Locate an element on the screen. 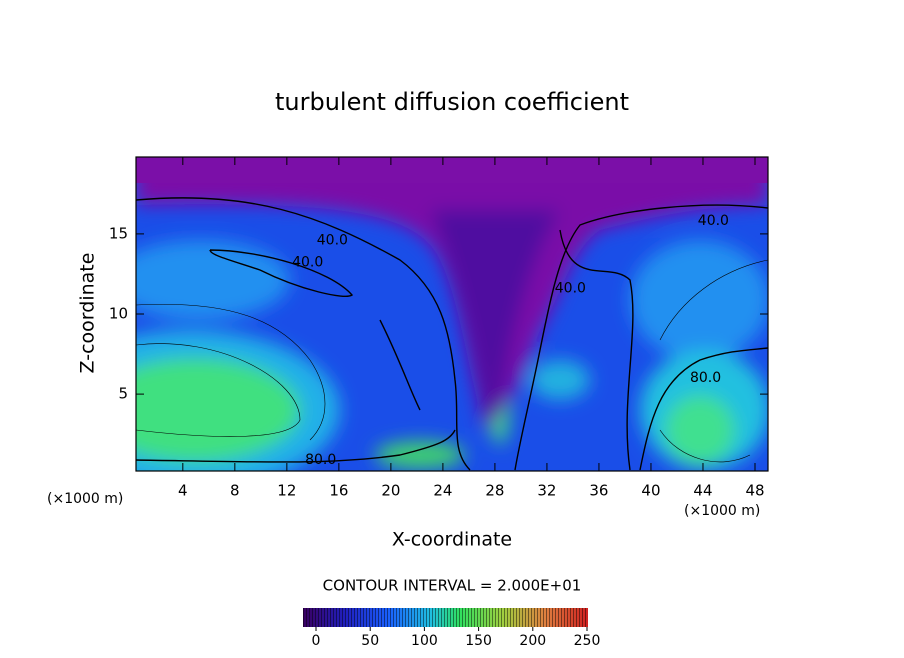 The height and width of the screenshot is (658, 904). colorbar-tick-label: 250 is located at coordinates (587, 641).